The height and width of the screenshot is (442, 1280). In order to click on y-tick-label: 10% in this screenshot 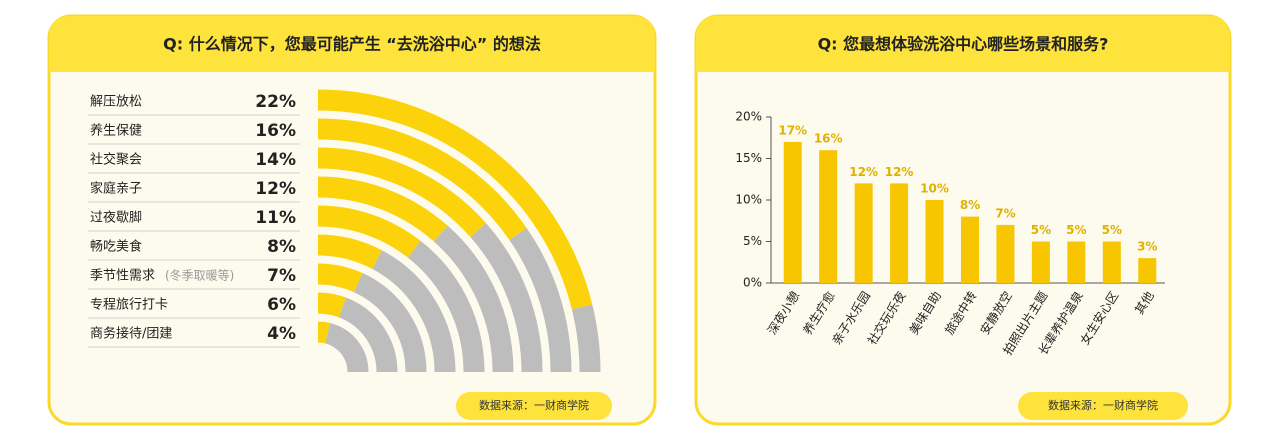, I will do `click(748, 200)`.